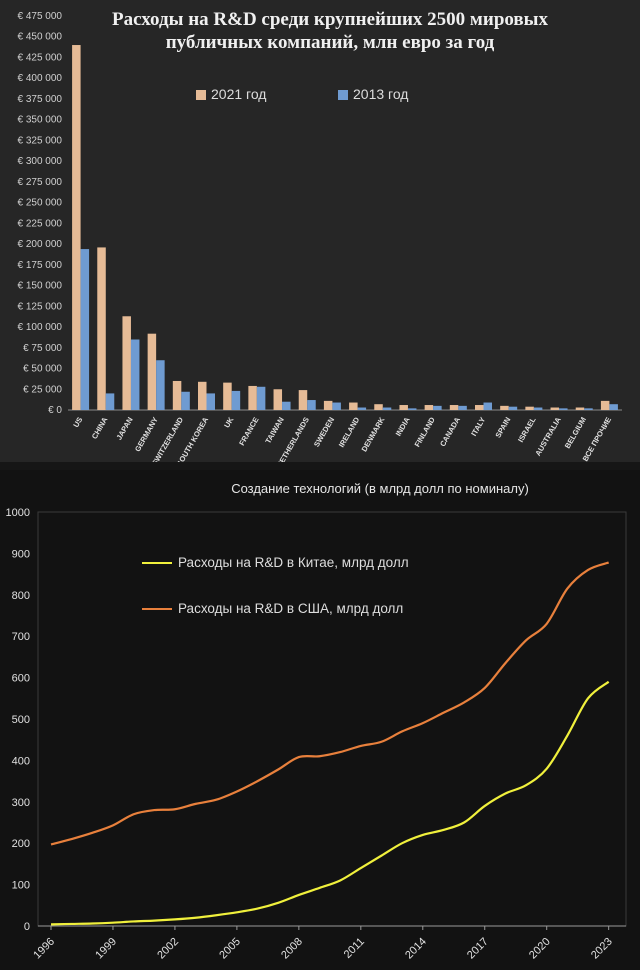 The image size is (640, 970). I want to click on legend-line-usa, so click(157, 609).